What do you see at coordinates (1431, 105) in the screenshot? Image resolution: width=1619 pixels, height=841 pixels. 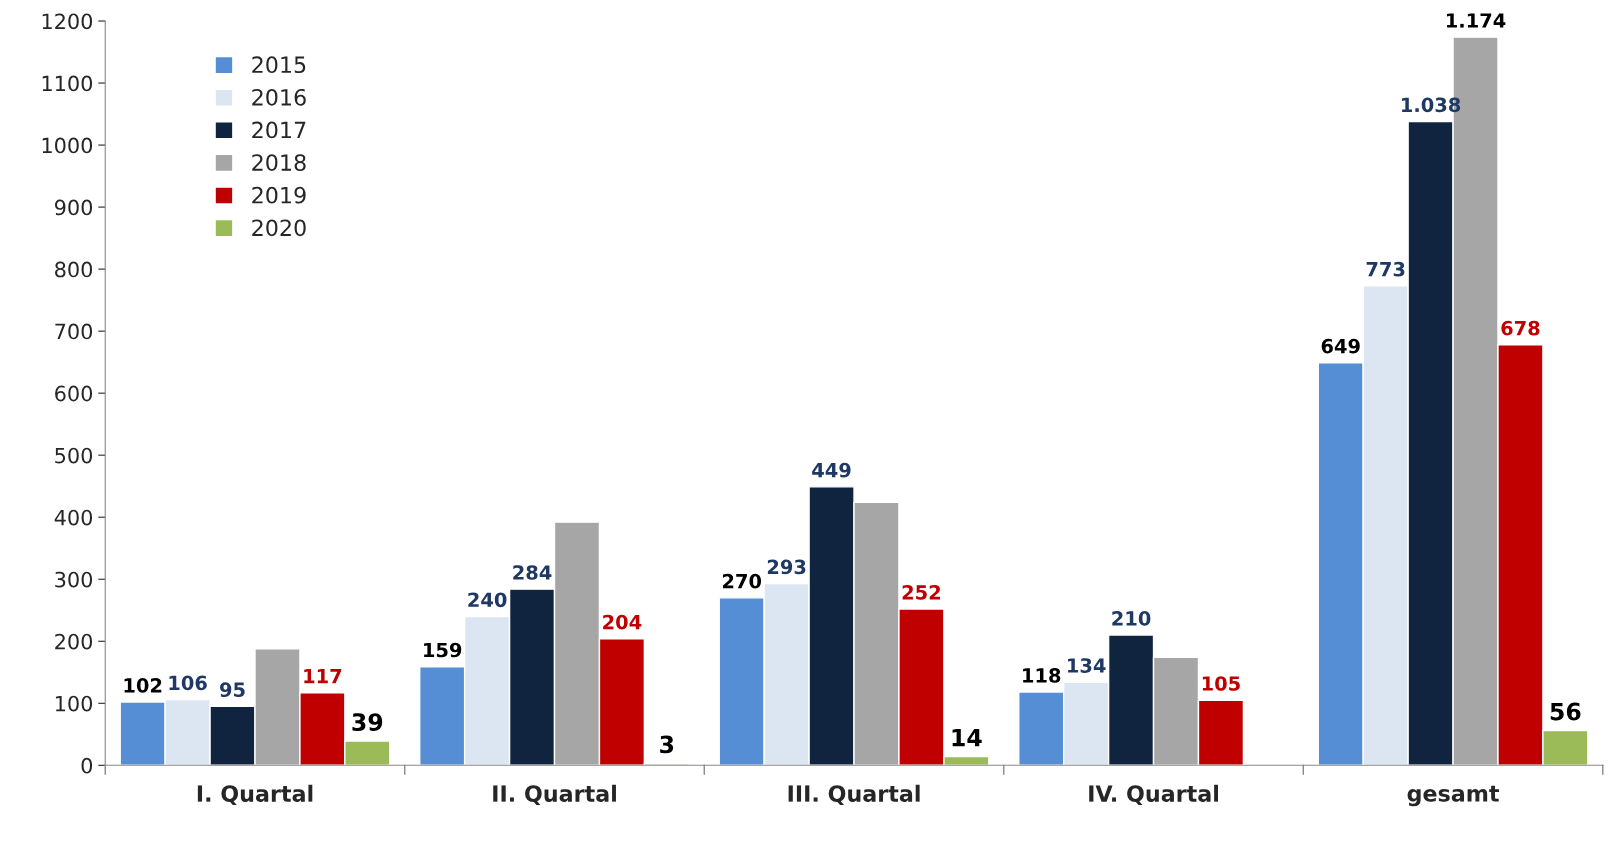 I see `data-label: 1.038` at bounding box center [1431, 105].